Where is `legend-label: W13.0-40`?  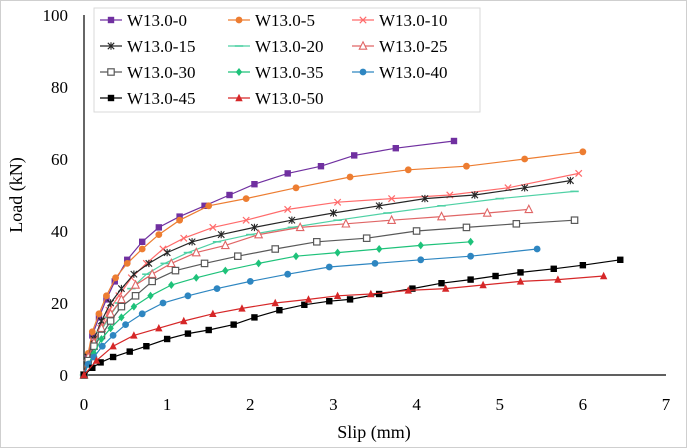
legend-label: W13.0-40 is located at coordinates (413, 72).